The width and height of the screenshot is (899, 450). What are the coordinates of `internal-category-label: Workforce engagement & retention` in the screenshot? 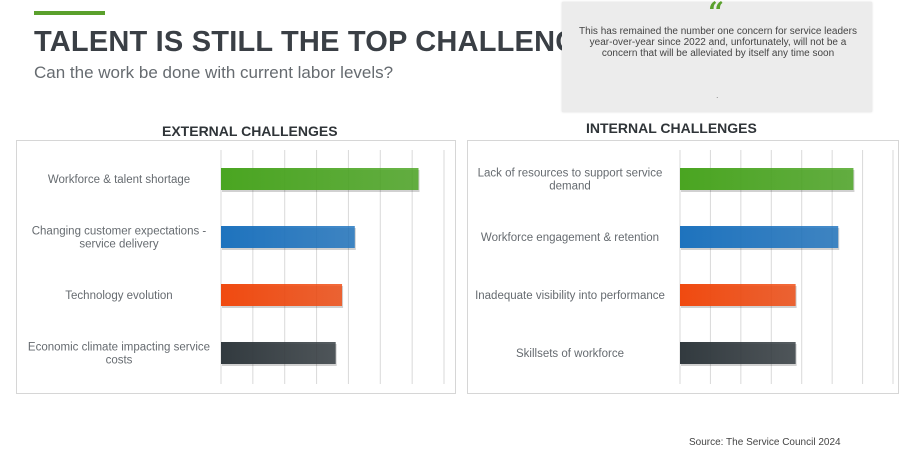 It's located at (570, 238).